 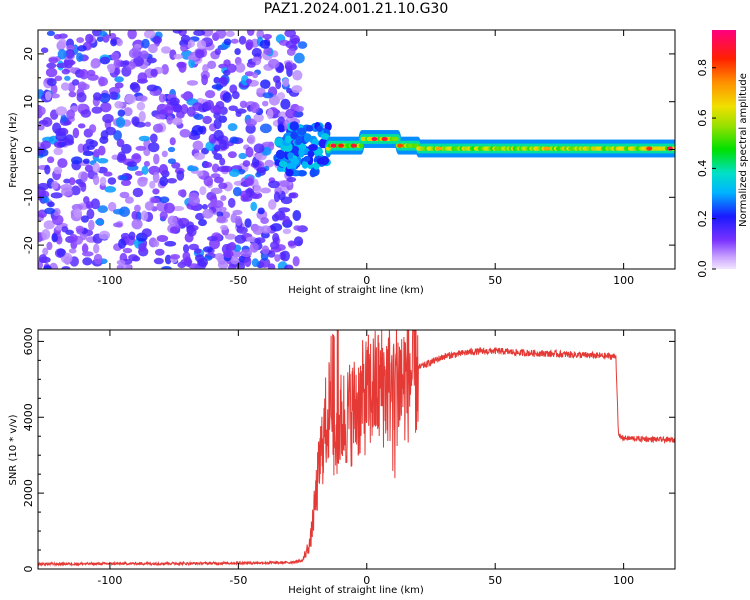 What do you see at coordinates (702, 118) in the screenshot?
I see `colorbar-tick-label: 0.6` at bounding box center [702, 118].